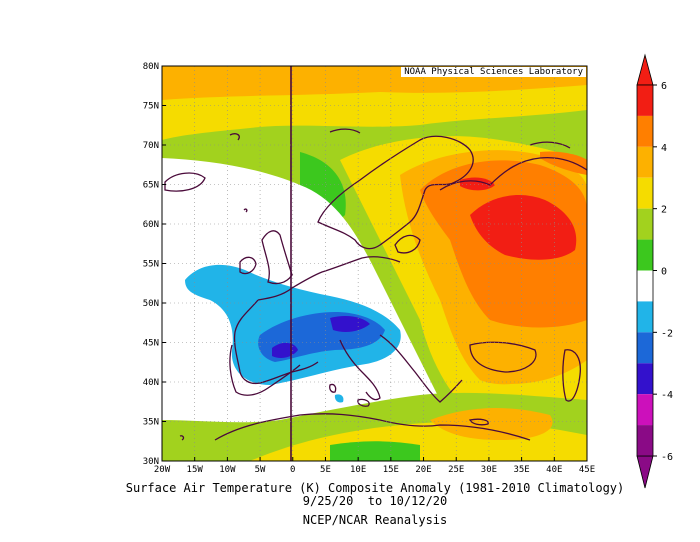  I want to click on colorbar-top-arrow, so click(645, 69).